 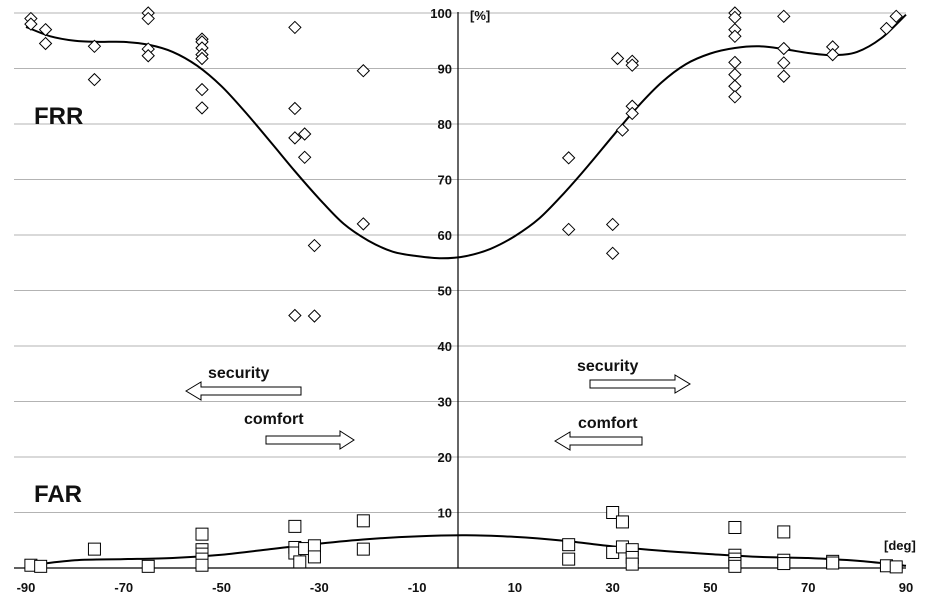 What do you see at coordinates (58, 116) in the screenshot?
I see `frr-label: FRR` at bounding box center [58, 116].